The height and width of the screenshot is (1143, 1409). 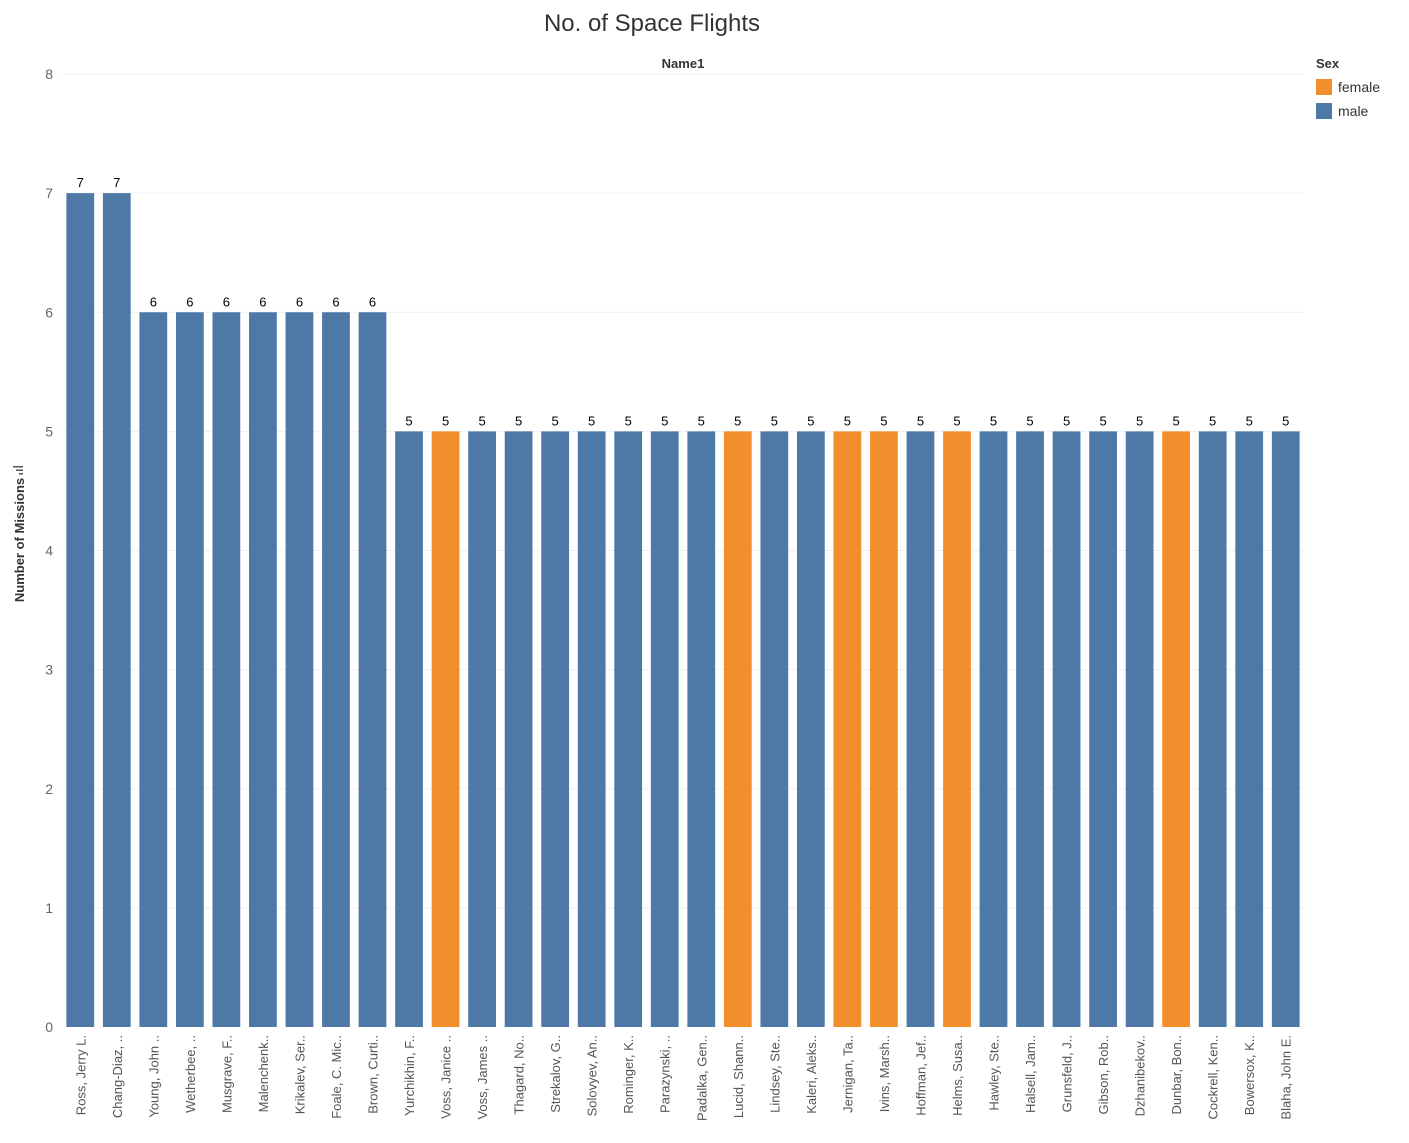 I want to click on x-tick-label: Parazynski, .., so click(x=665, y=1074).